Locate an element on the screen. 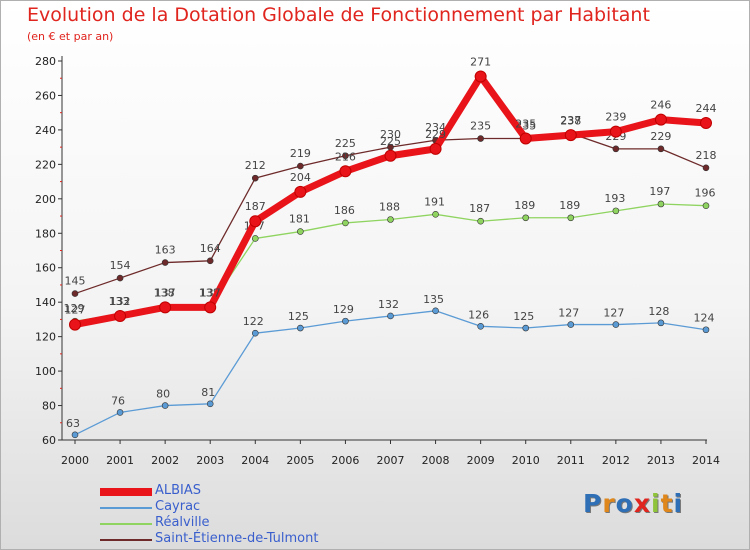  data-label: 239 is located at coordinates (615, 117).